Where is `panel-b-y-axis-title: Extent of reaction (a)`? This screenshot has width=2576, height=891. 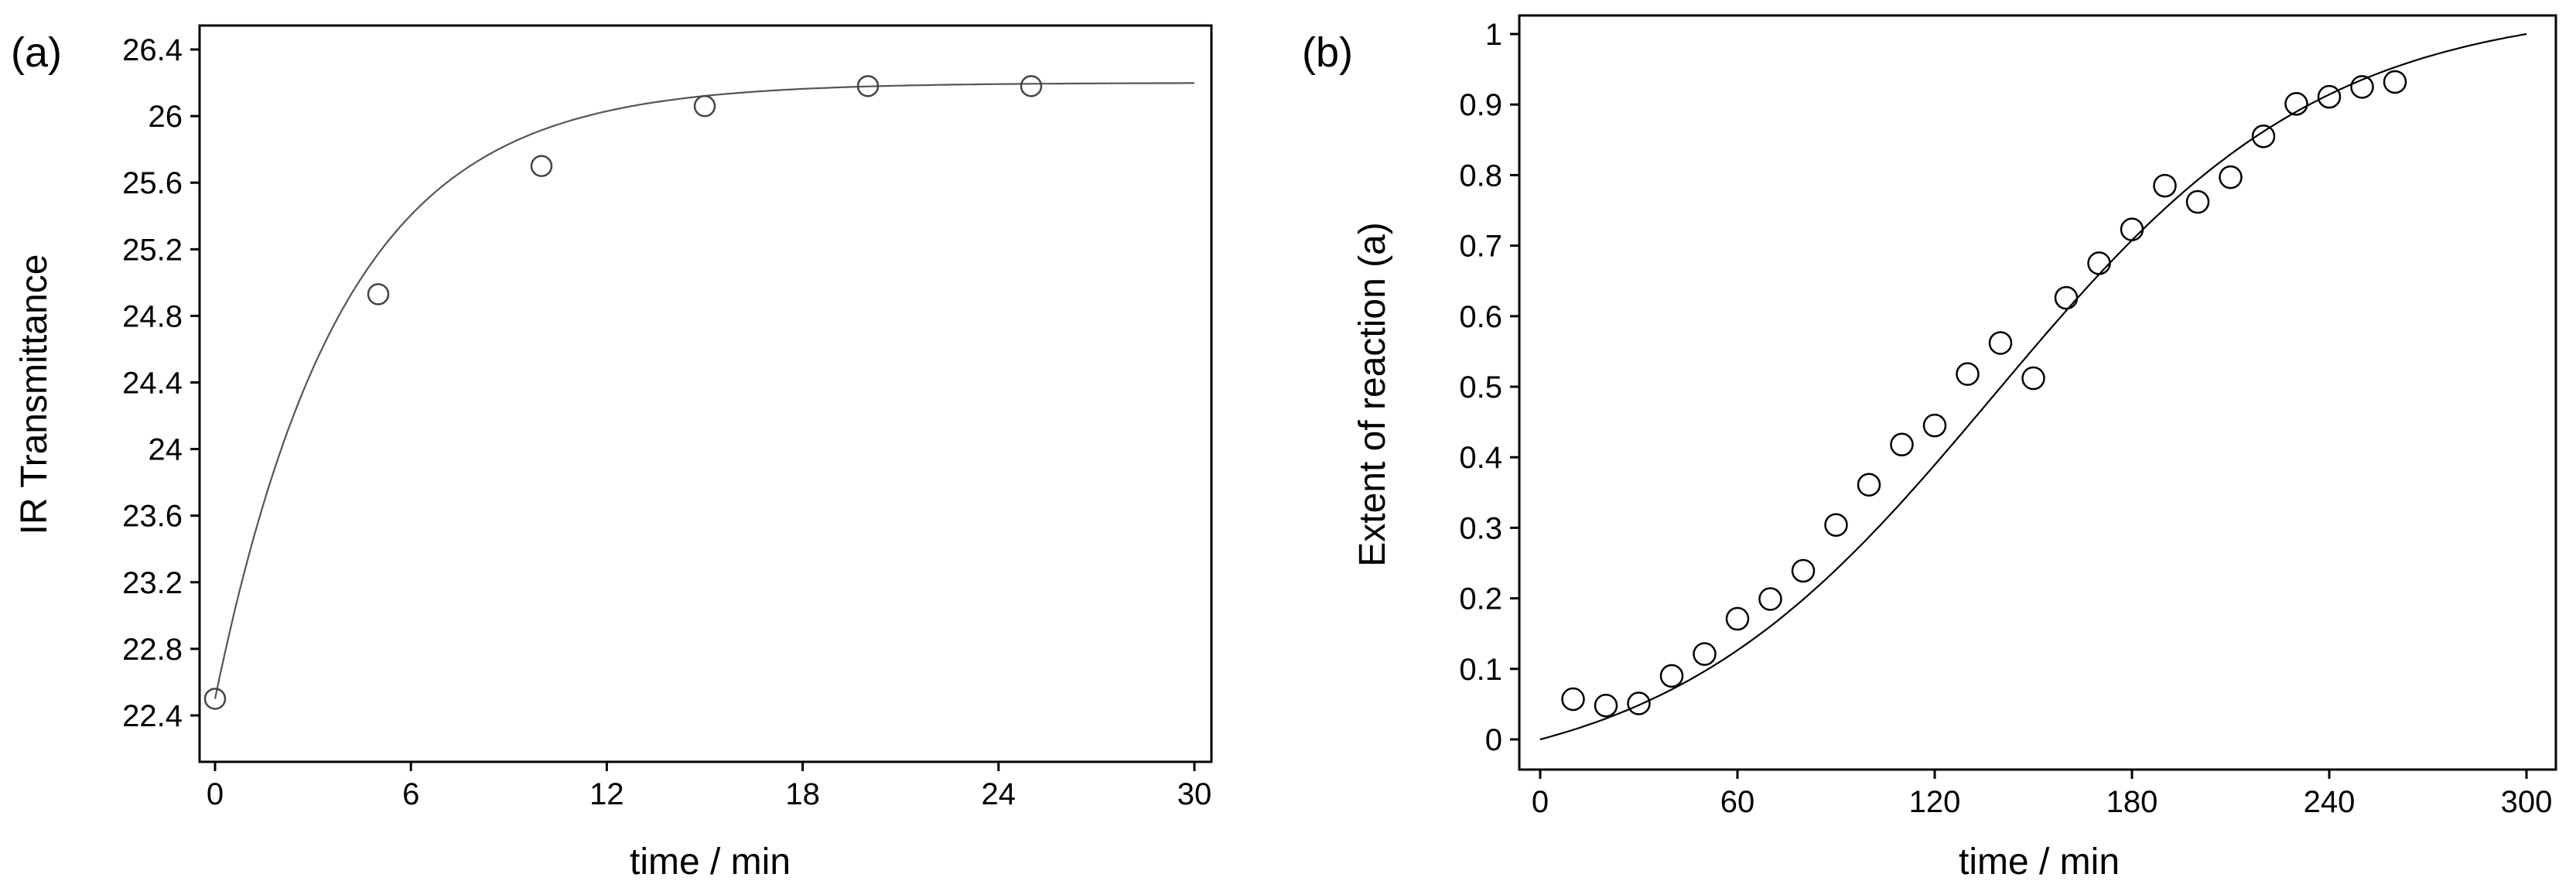
panel-b-y-axis-title: Extent of reaction (a) is located at coordinates (1372, 395).